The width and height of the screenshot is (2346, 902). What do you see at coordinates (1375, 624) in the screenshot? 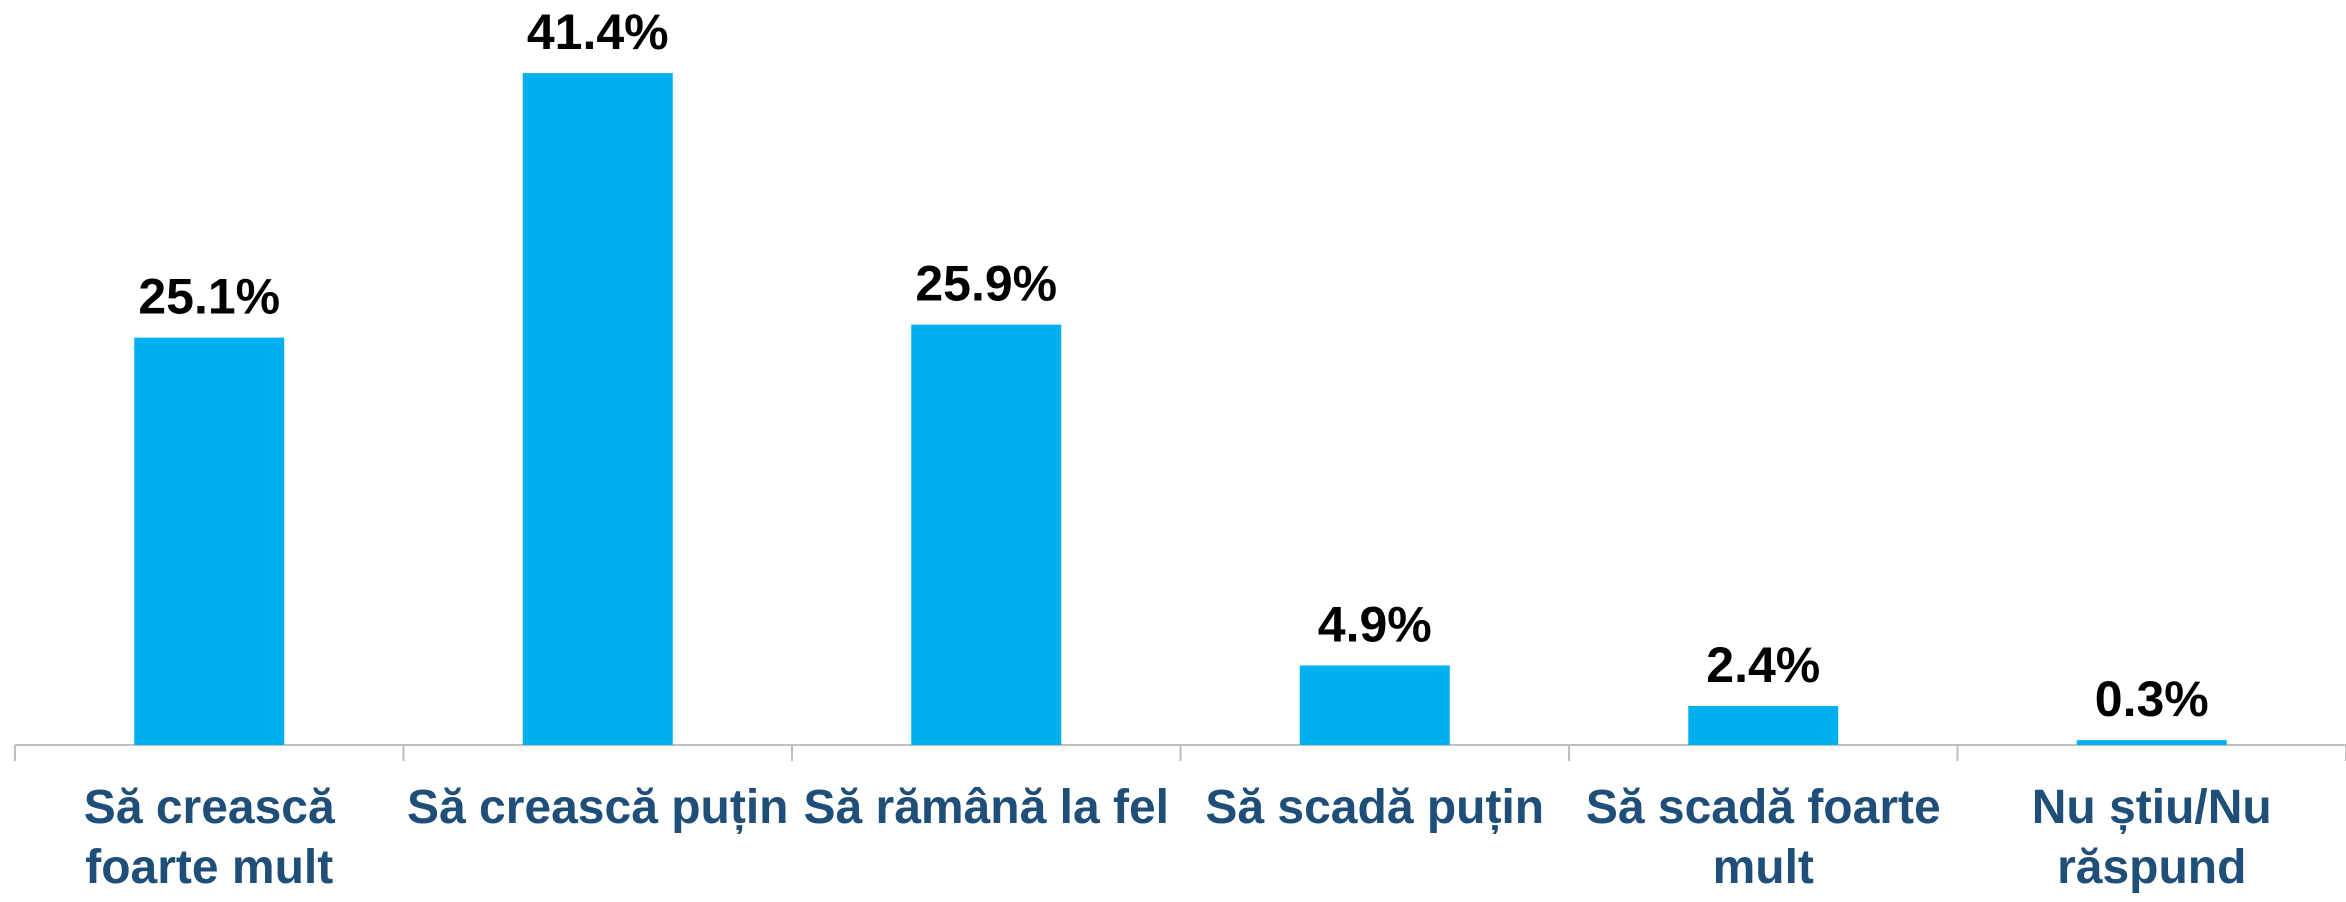
I see `value-label: 4.9%` at bounding box center [1375, 624].